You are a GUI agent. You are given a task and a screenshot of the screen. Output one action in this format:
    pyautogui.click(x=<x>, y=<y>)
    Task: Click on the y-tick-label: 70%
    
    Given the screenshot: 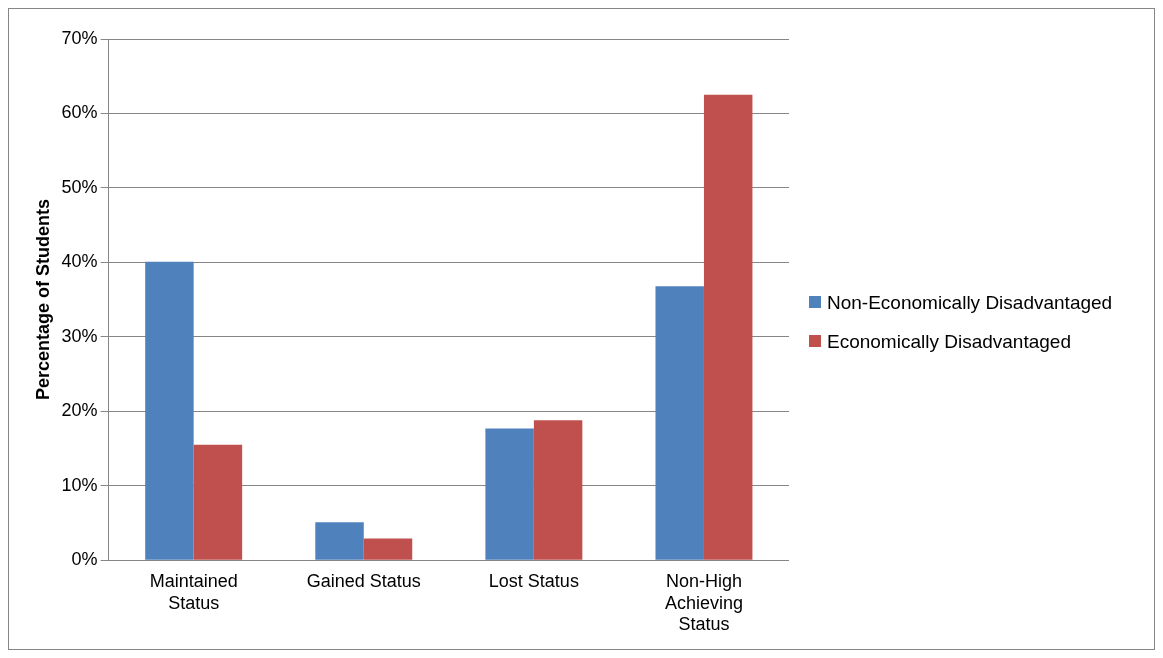 What is the action you would take?
    pyautogui.click(x=79, y=37)
    